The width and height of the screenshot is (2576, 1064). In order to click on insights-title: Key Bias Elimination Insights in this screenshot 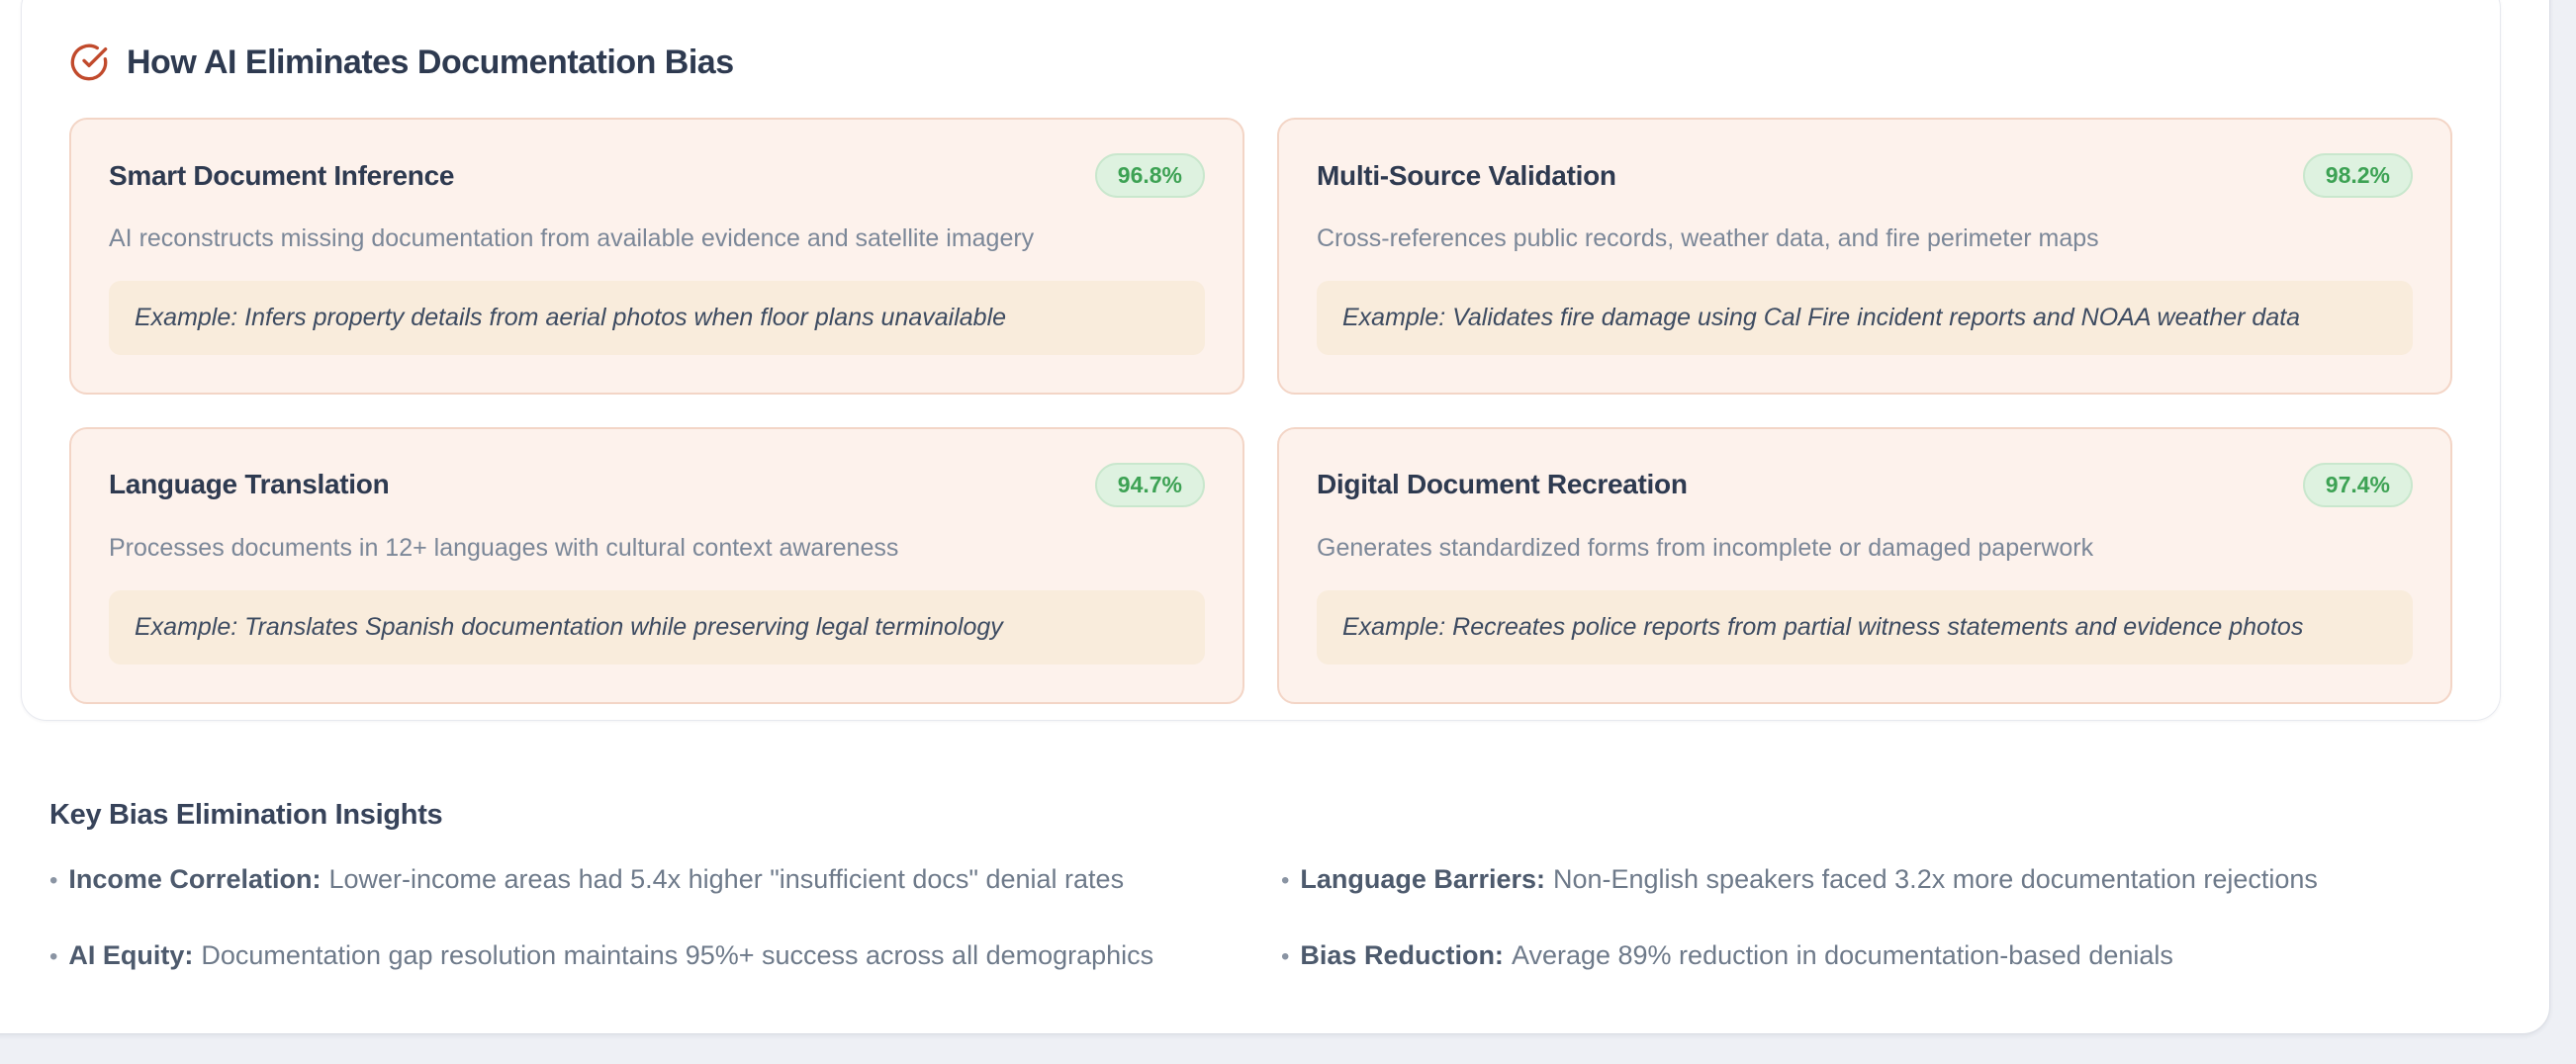, I will do `click(246, 815)`.